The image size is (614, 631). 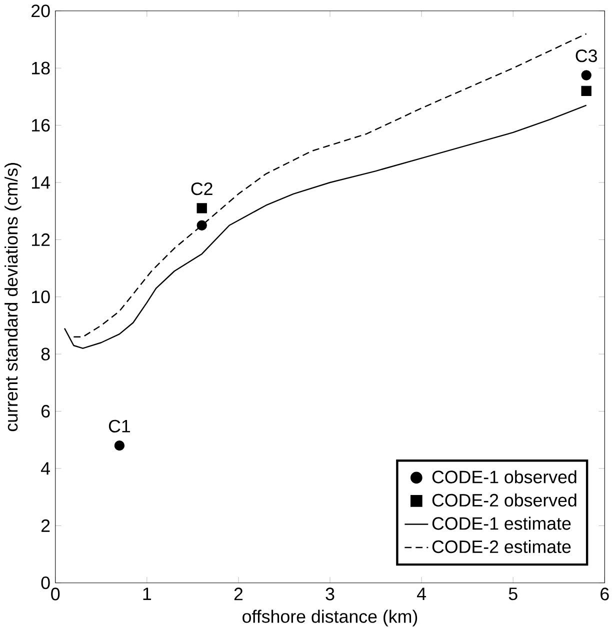 I want to click on x-tick-label: 5, so click(x=513, y=594).